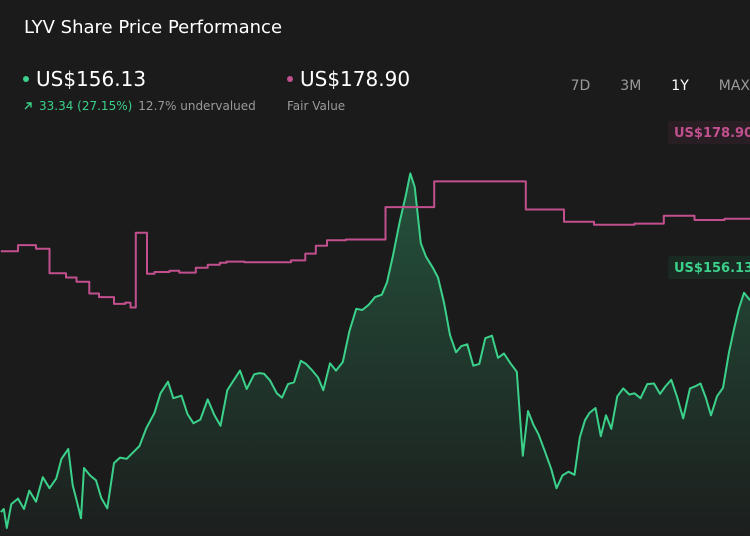  What do you see at coordinates (153, 27) in the screenshot?
I see `chart-title: LYV Share Price Performance` at bounding box center [153, 27].